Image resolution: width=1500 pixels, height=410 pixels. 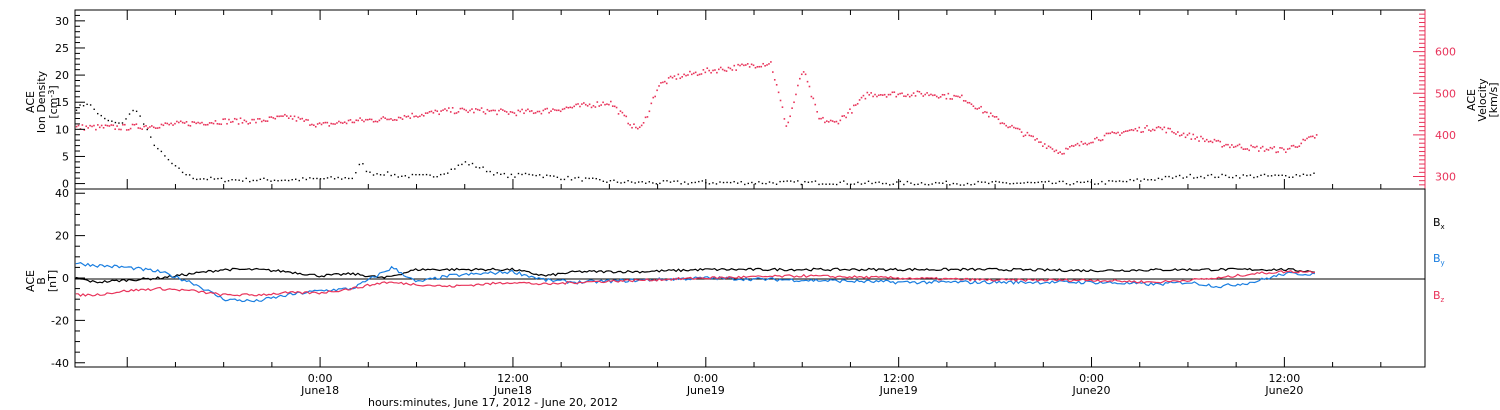 I want to click on b-legend-y: By, so click(x=1439, y=259).